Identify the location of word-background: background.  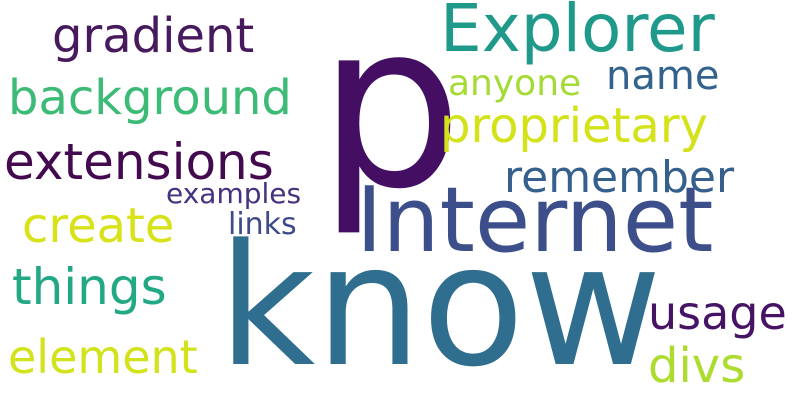
(150, 98).